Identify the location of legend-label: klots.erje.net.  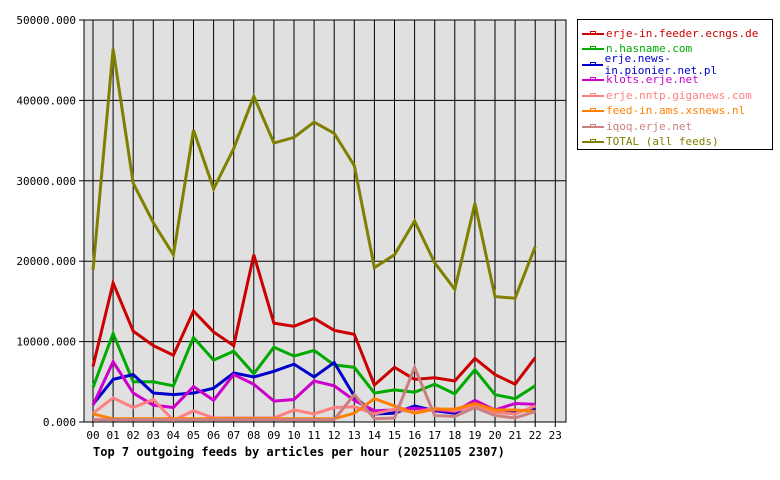
(652, 80).